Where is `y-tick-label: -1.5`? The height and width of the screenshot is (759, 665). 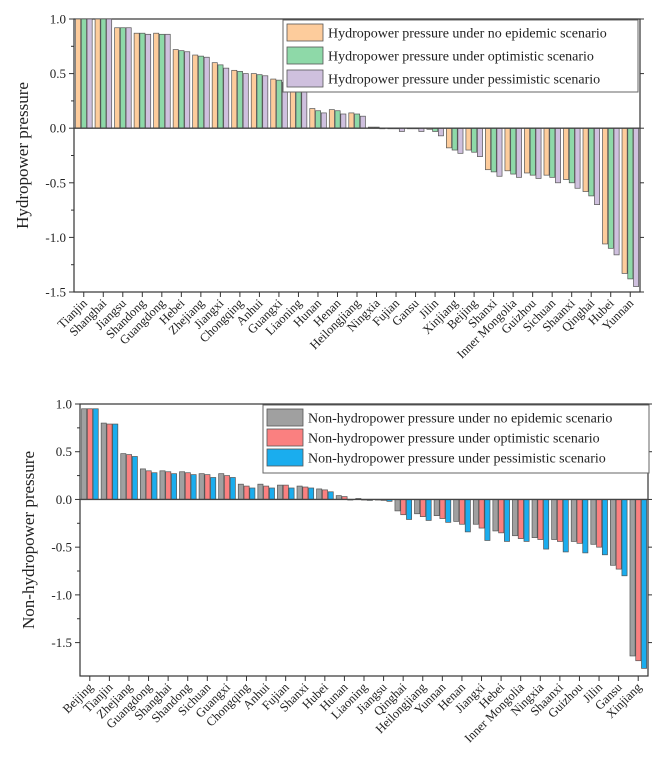
y-tick-label: -1.5 is located at coordinates (61, 642).